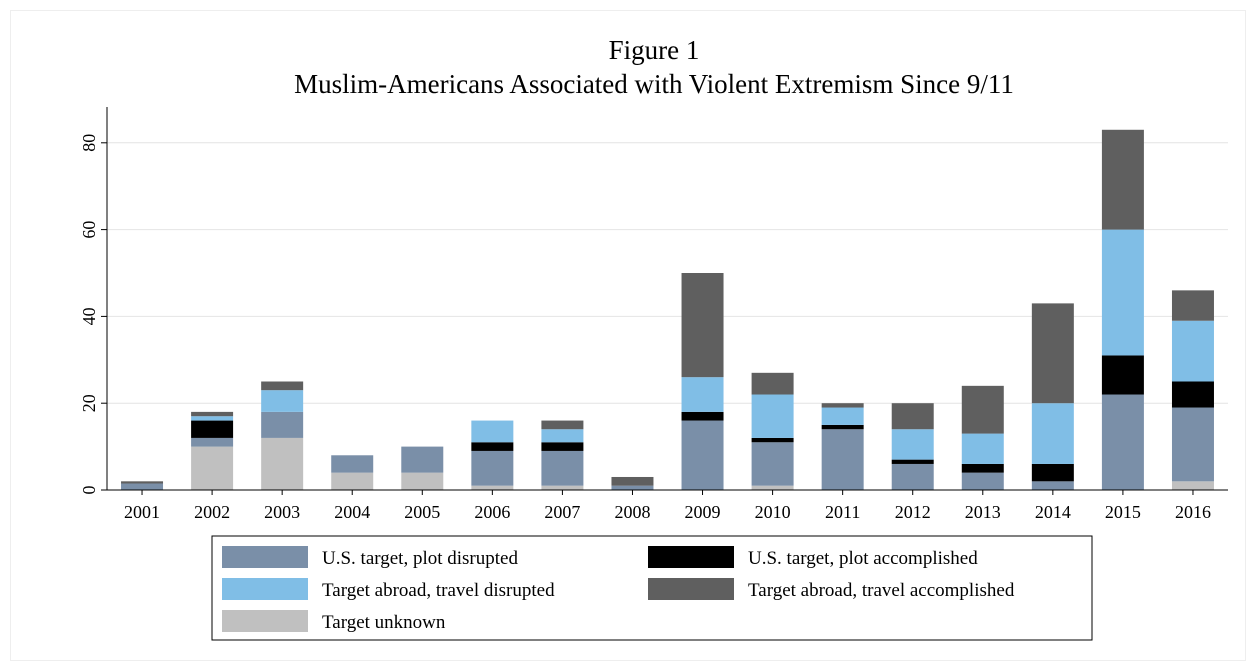 The height and width of the screenshot is (663, 1248). I want to click on x-tick-label: 2012, so click(913, 512).